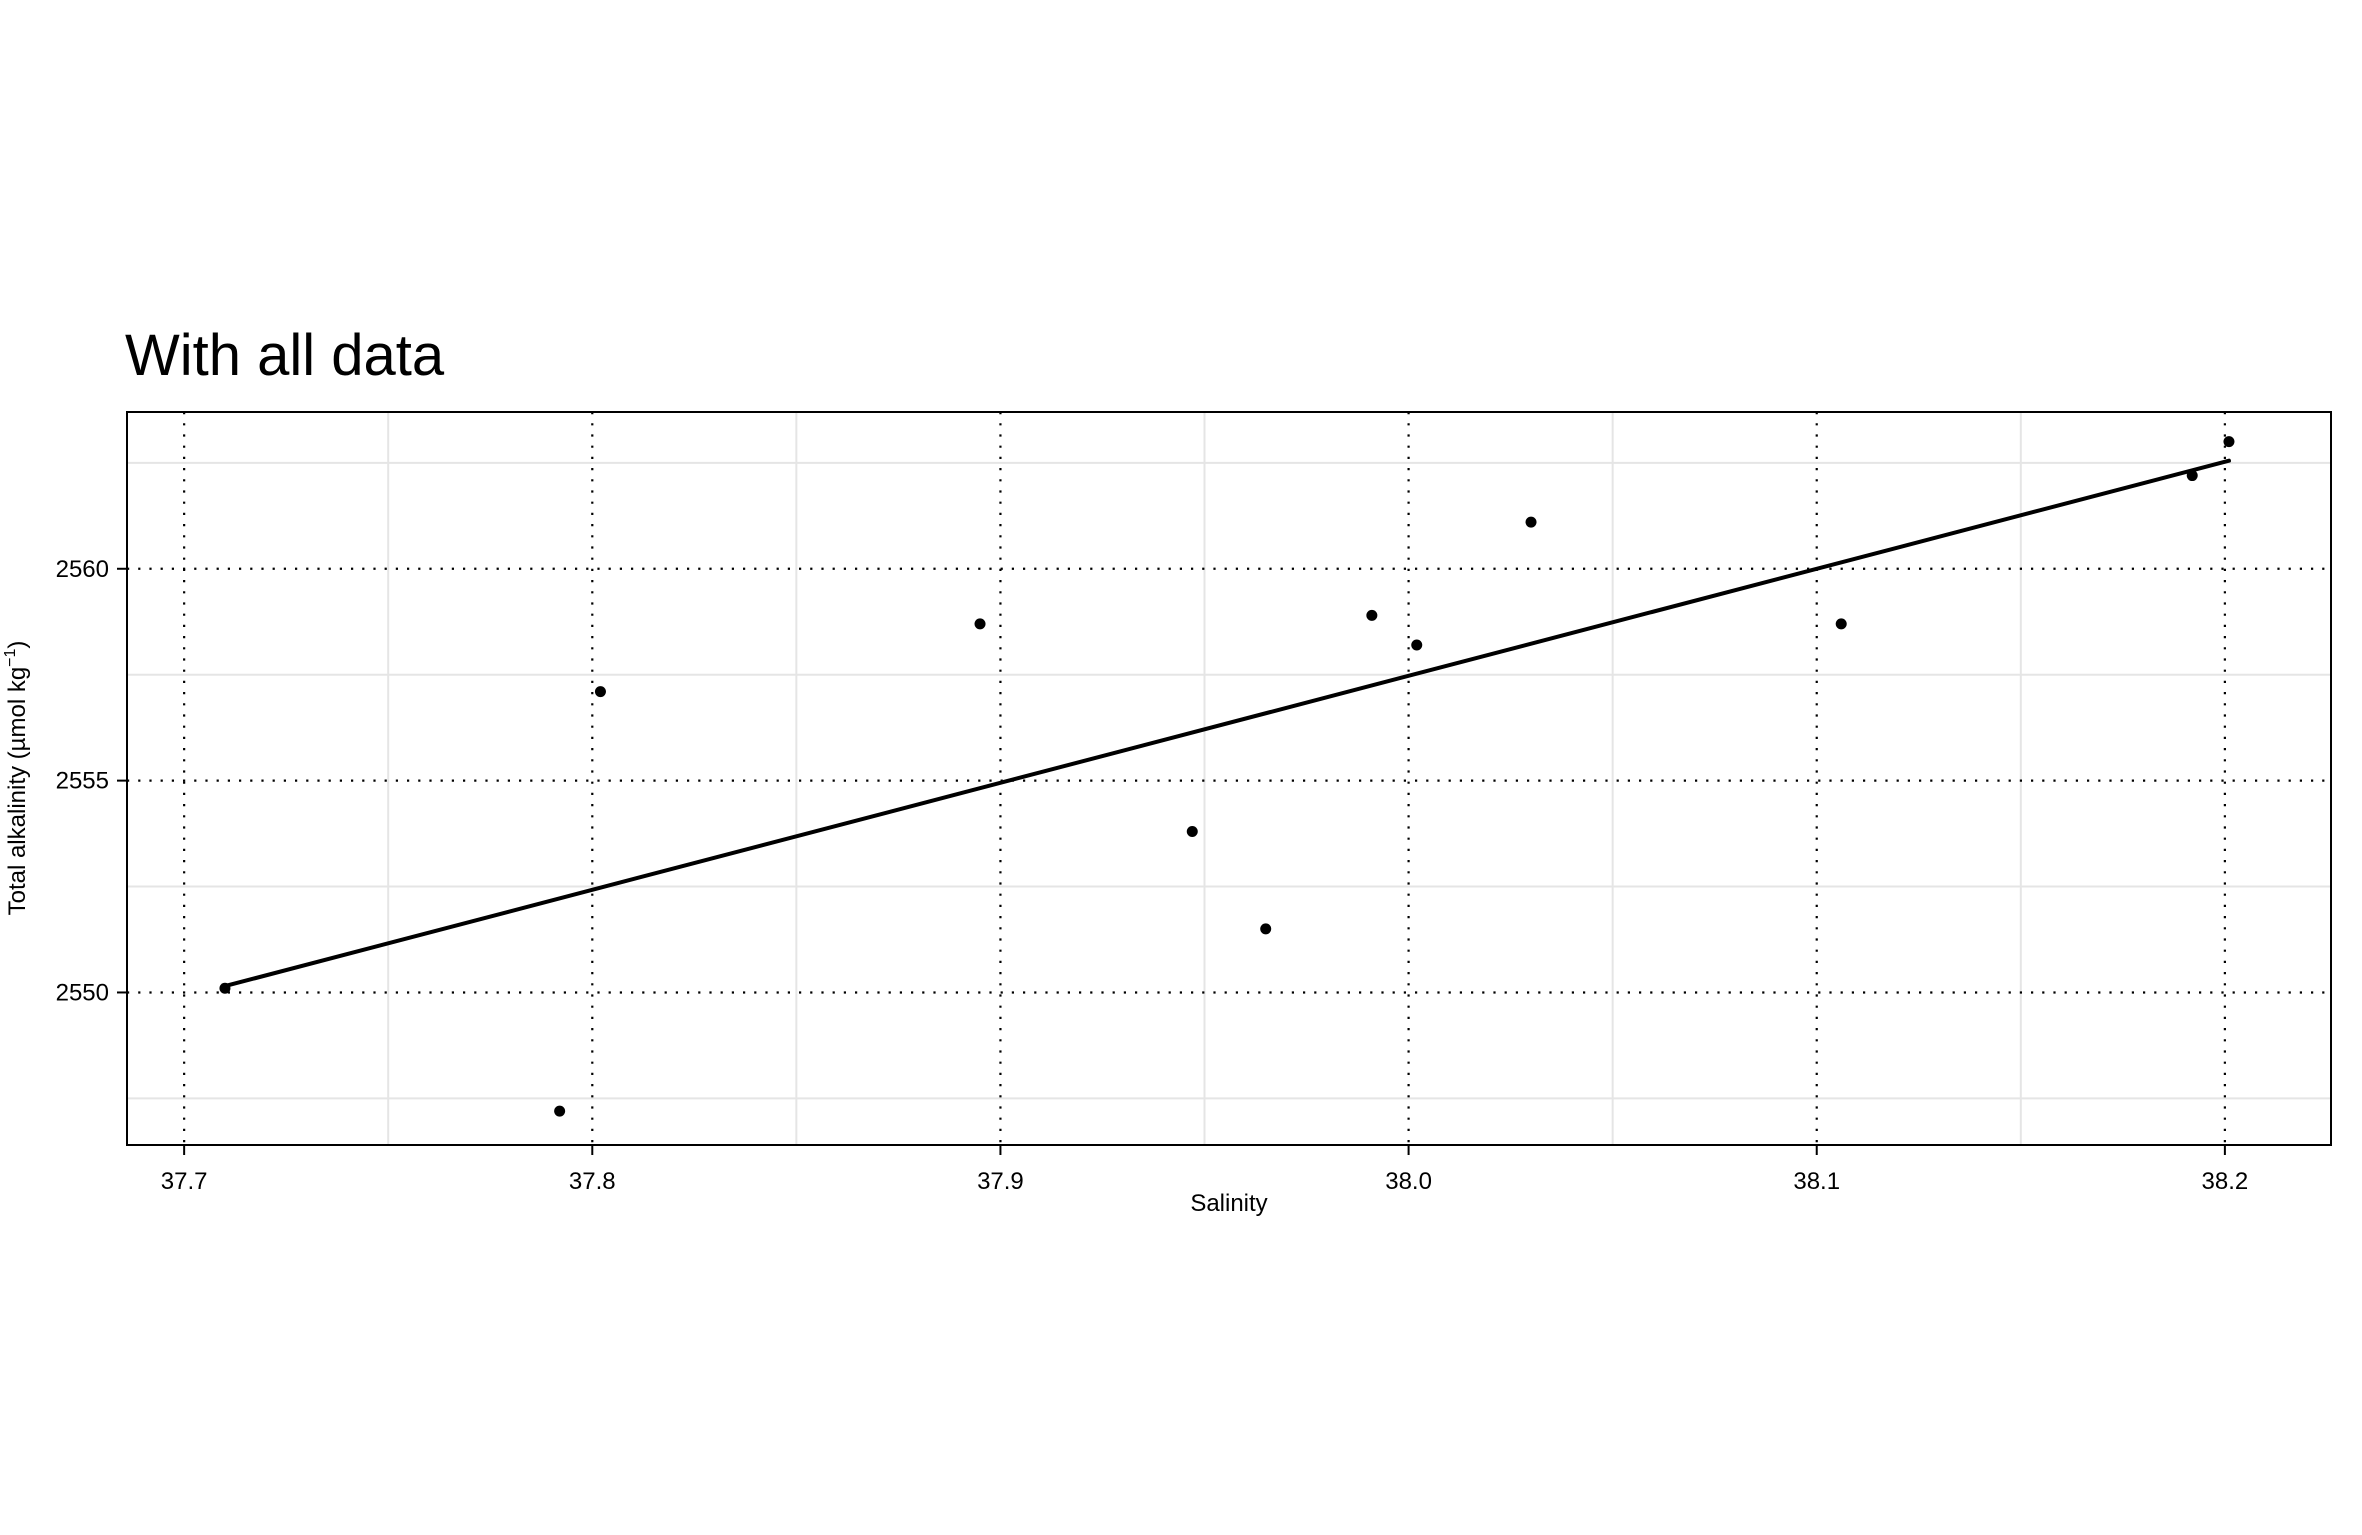 The image size is (2362, 1535). Describe the element at coordinates (1228, 1203) in the screenshot. I see `x-axis-title: Salinity` at that location.